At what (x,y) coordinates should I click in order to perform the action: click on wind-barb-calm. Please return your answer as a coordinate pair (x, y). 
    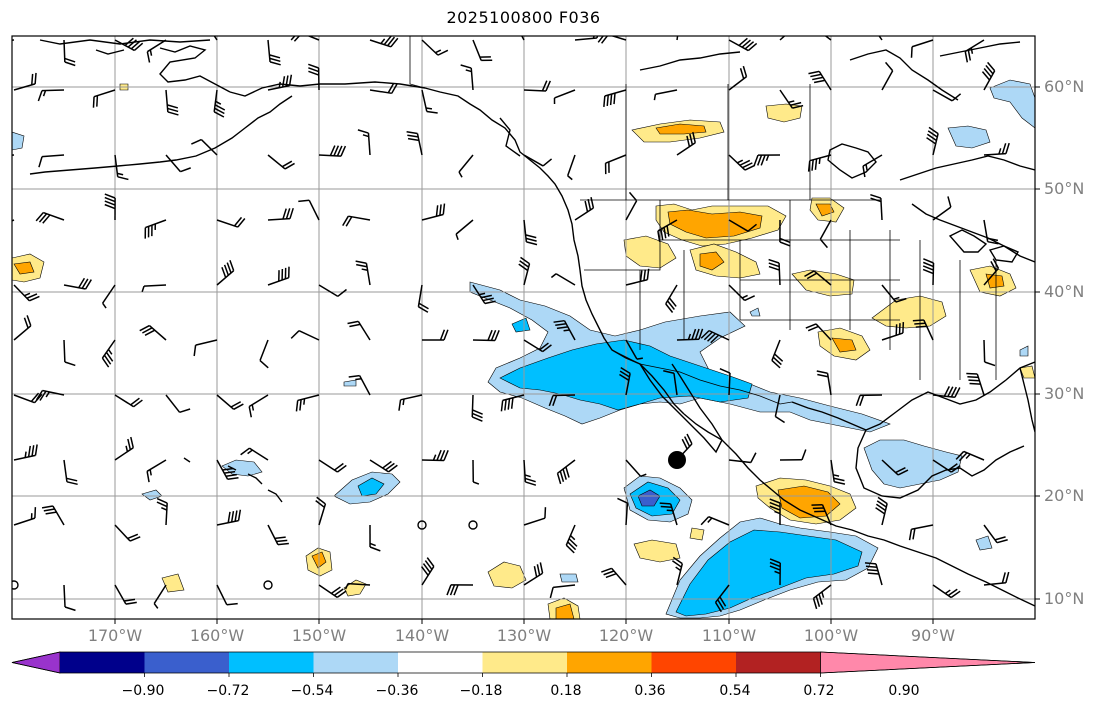
    Looking at the image, I should click on (422, 525).